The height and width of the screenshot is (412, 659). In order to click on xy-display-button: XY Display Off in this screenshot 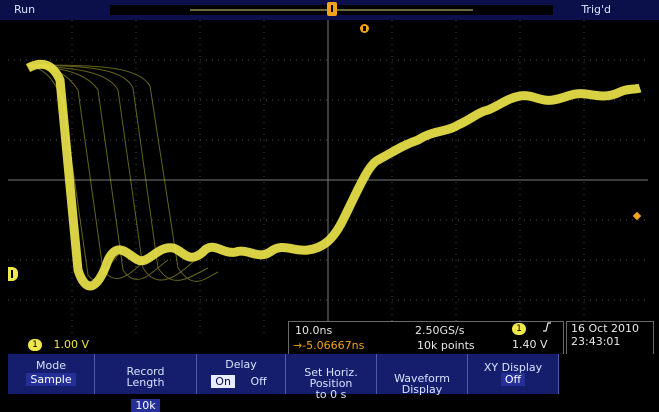, I will do `click(513, 374)`.